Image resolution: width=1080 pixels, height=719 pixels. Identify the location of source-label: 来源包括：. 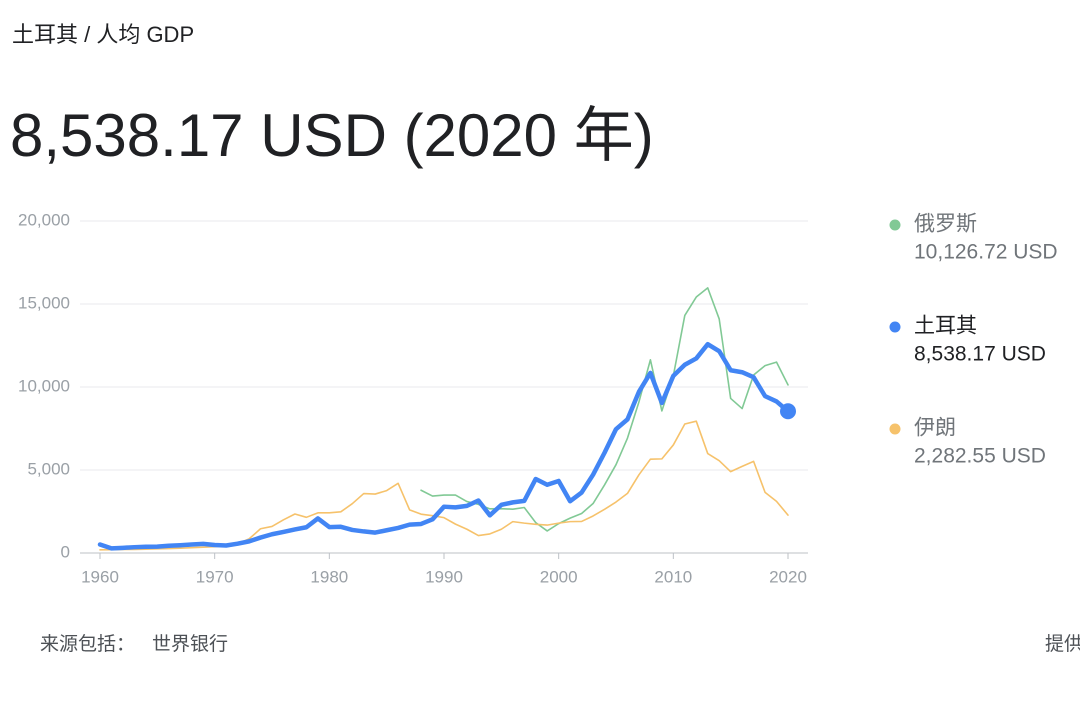
(87, 644).